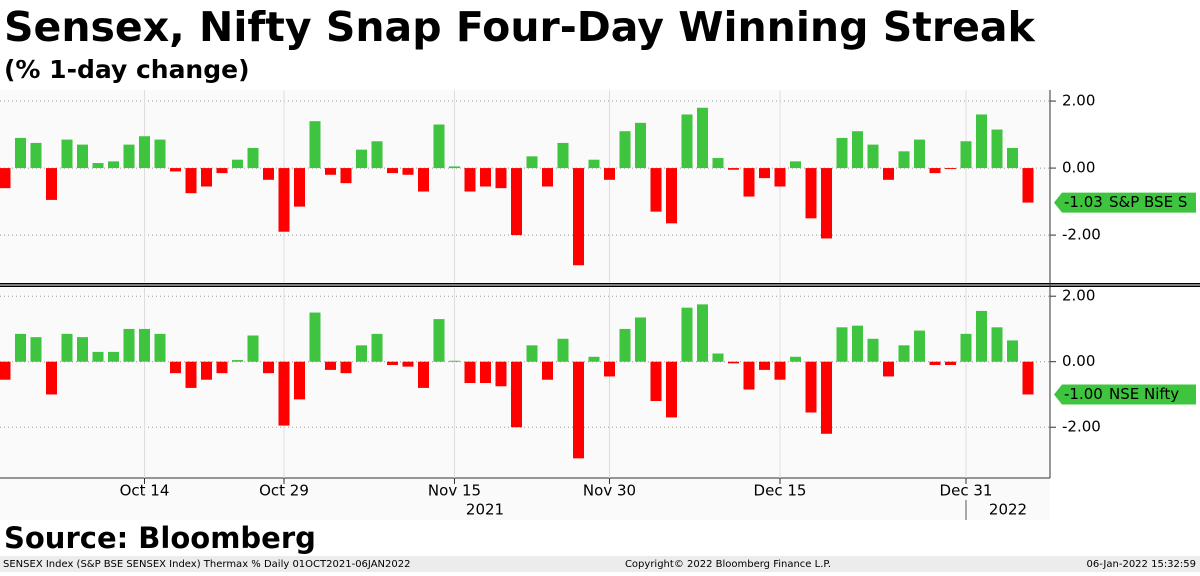 Image resolution: width=1200 pixels, height=576 pixels. Describe the element at coordinates (1144, 394) in the screenshot. I see `flag-name: NSE Nifty` at that location.